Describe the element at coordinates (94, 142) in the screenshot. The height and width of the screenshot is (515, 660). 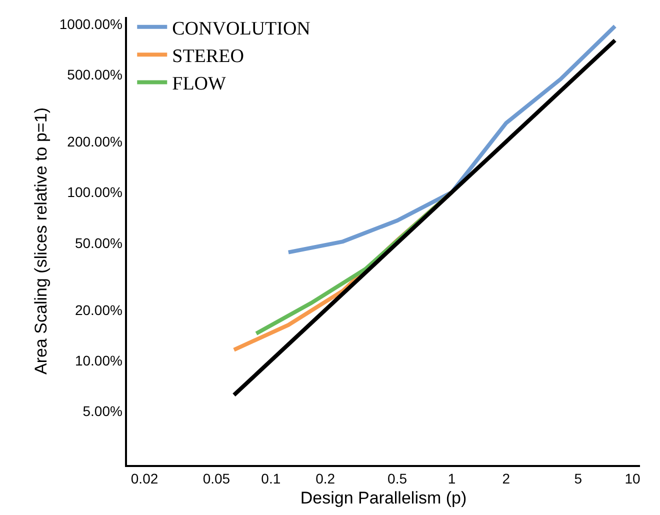
I see `y-tick-label: 200.00%` at that location.